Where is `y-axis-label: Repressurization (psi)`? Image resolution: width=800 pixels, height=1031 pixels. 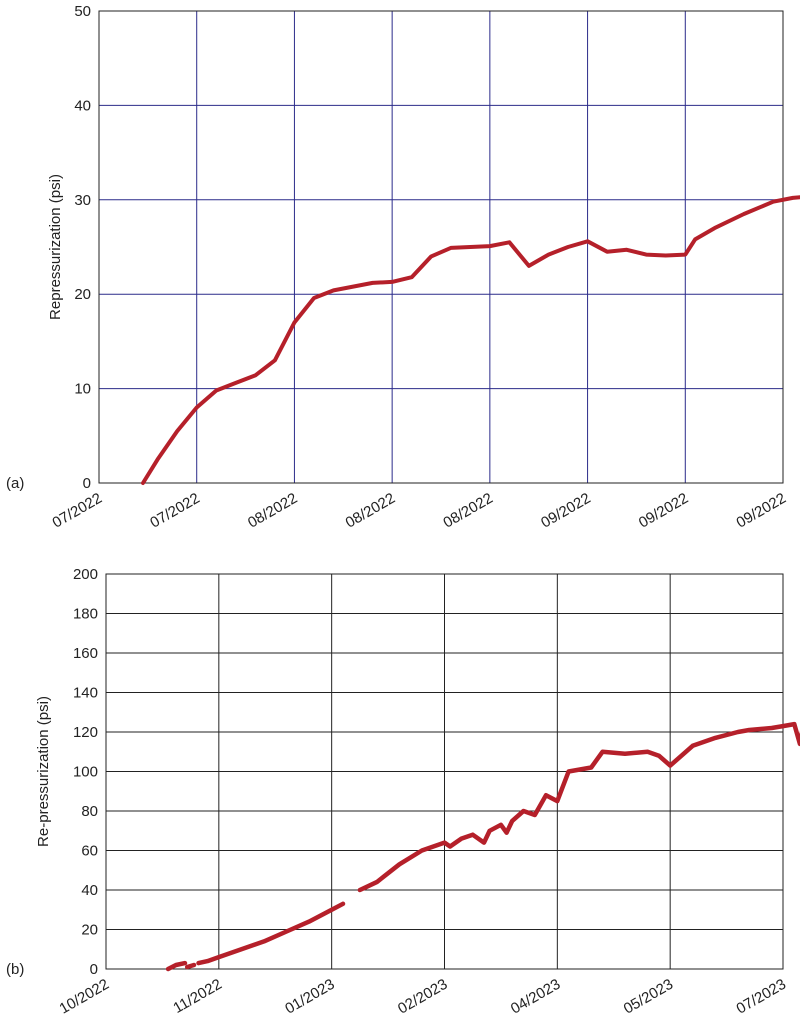 y-axis-label: Repressurization (psi) is located at coordinates (55, 247).